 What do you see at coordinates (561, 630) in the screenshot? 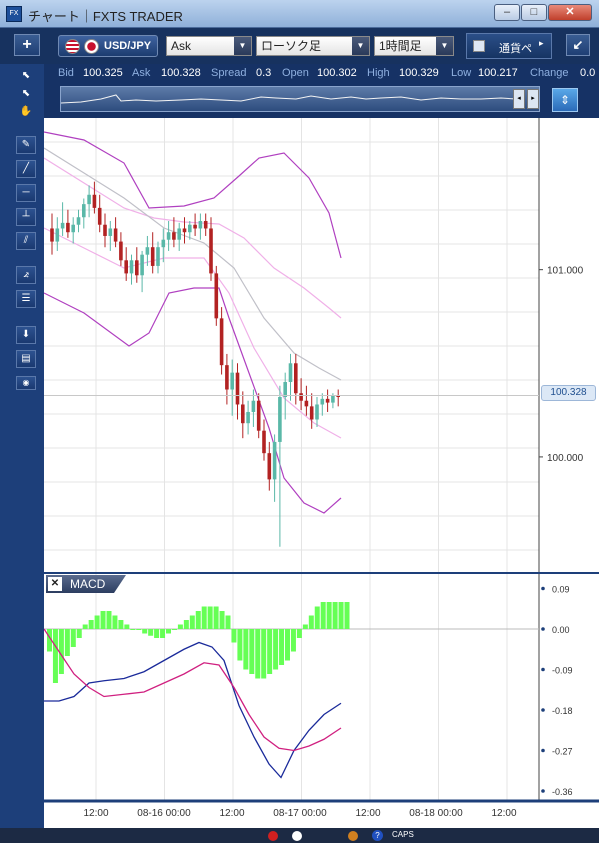
I see `macd-tick-label: 0.00` at bounding box center [561, 630].